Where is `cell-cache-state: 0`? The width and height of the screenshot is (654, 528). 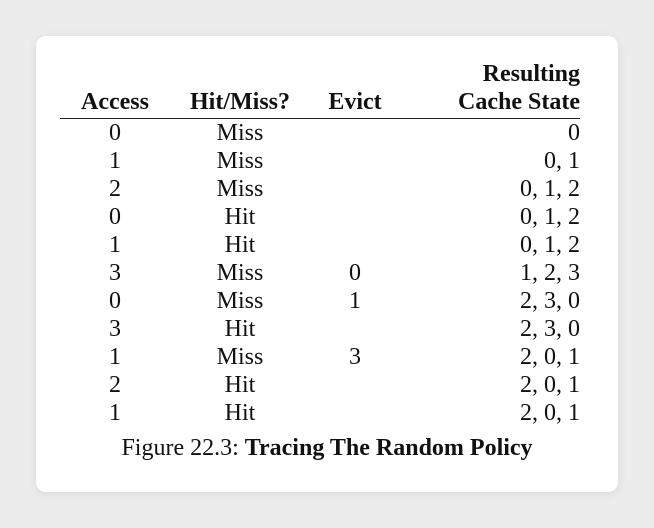
cell-cache-state: 0 is located at coordinates (574, 133).